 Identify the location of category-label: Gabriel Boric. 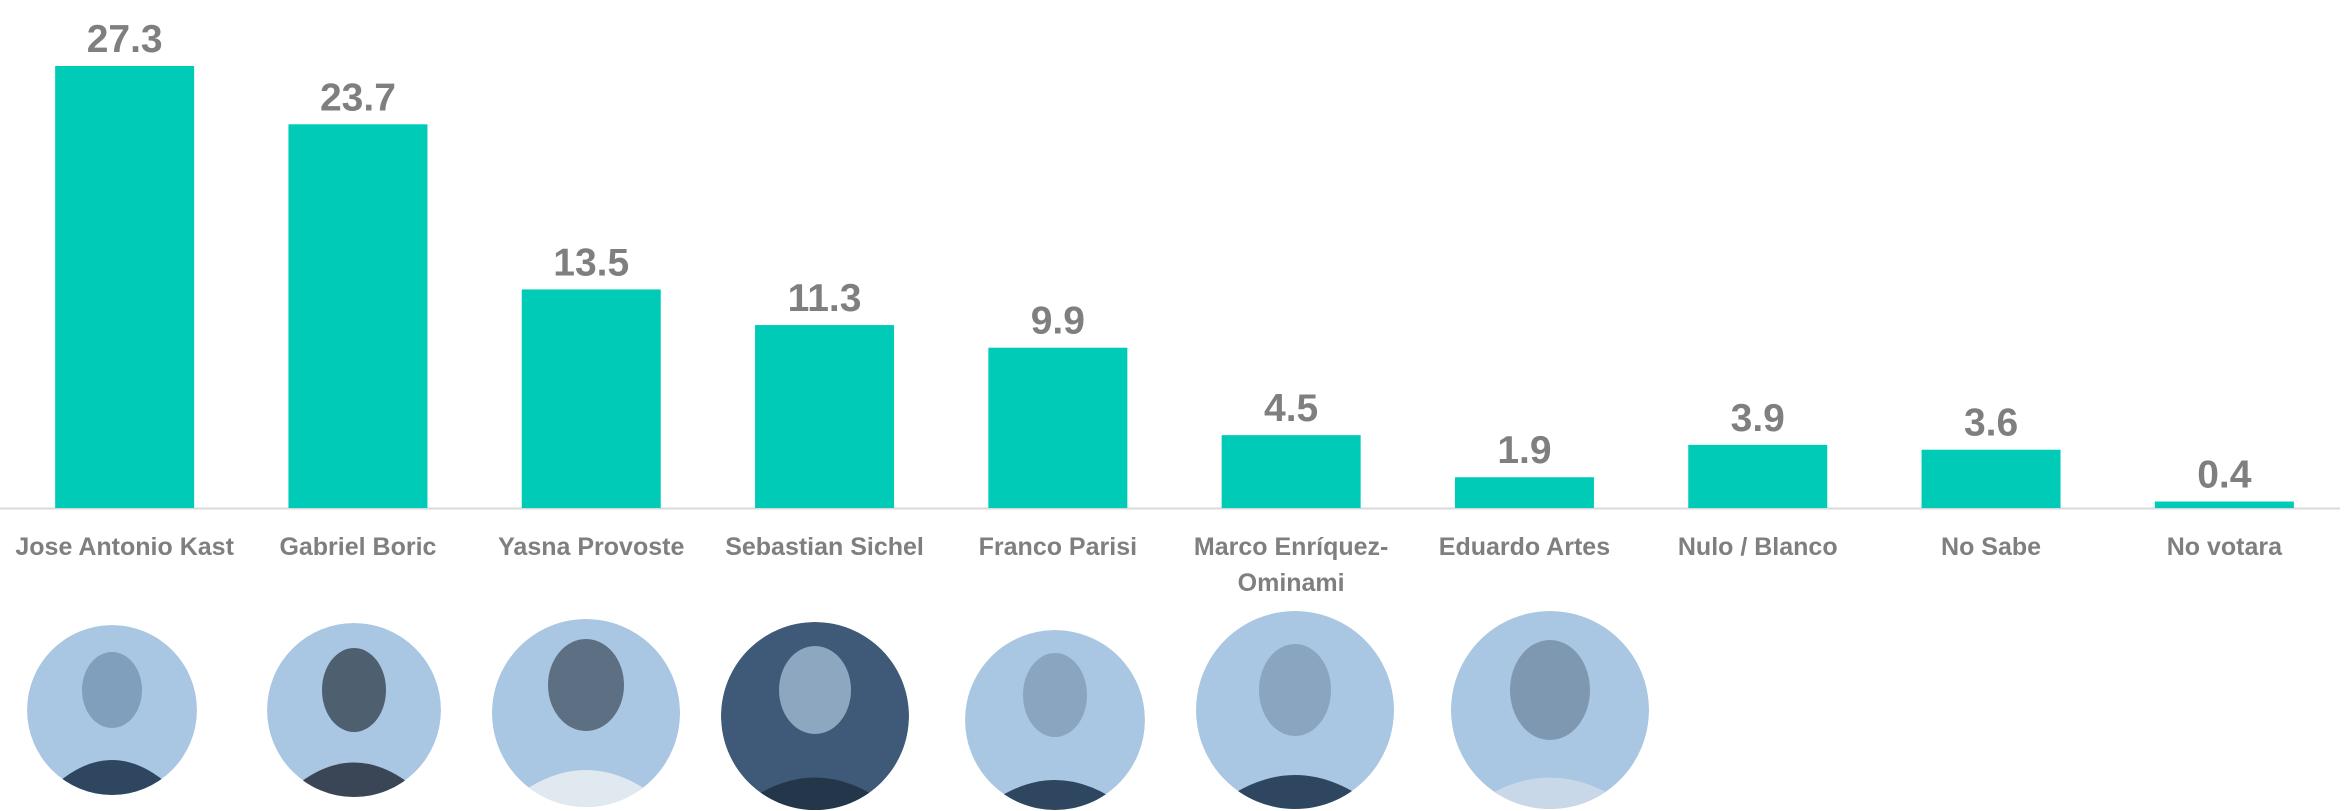
(358, 547).